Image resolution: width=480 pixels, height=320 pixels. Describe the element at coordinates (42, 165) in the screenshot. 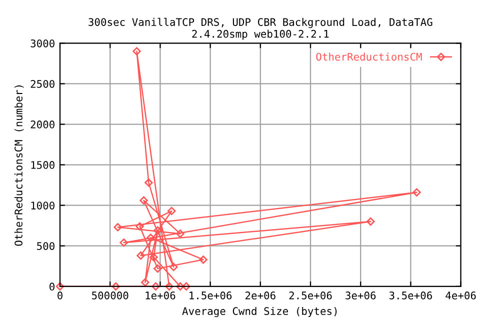

I see `y-tick-label: 1500` at that location.